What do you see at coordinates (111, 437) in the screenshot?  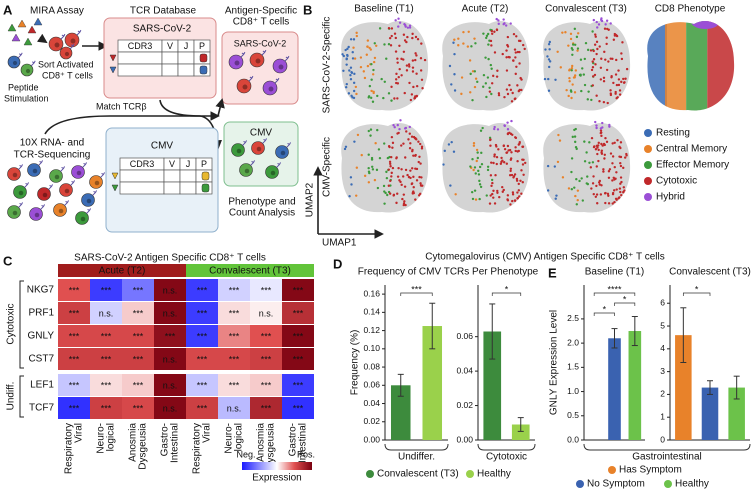 I see `column-label: logical` at bounding box center [111, 437].